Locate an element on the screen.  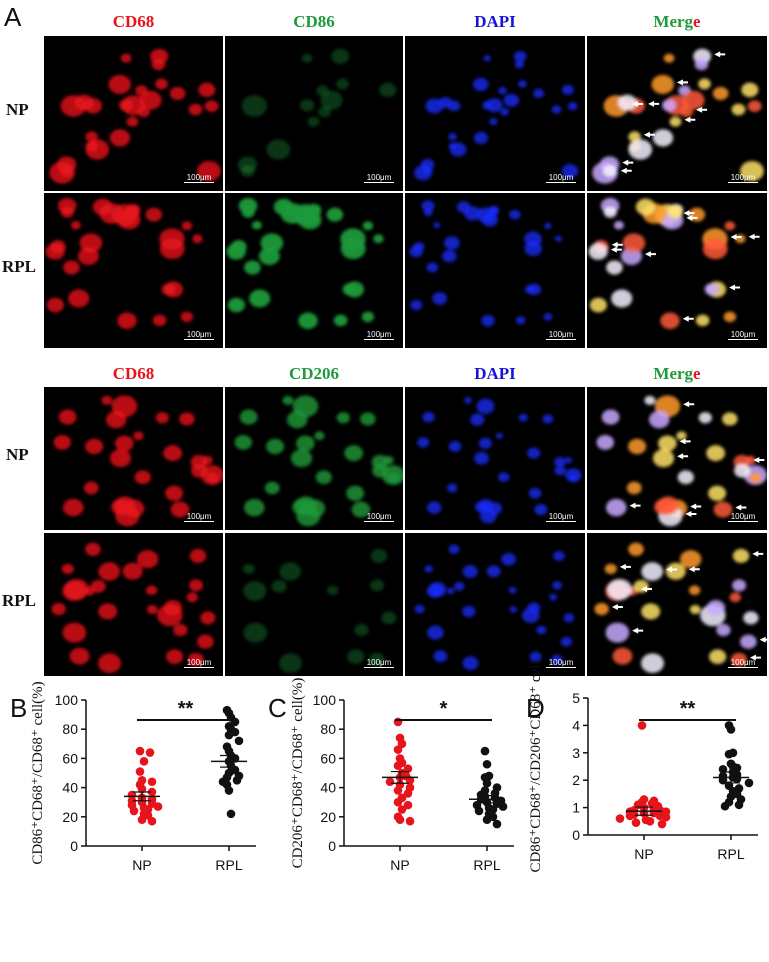
y-tick-label: 3 is located at coordinates (576, 753).